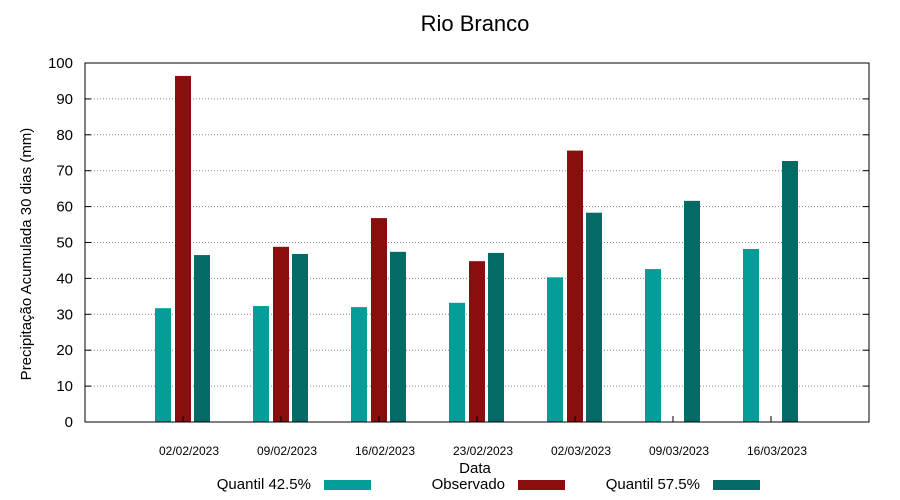  Describe the element at coordinates (555, 349) in the screenshot. I see `bar-quantil-42-5--4` at that location.